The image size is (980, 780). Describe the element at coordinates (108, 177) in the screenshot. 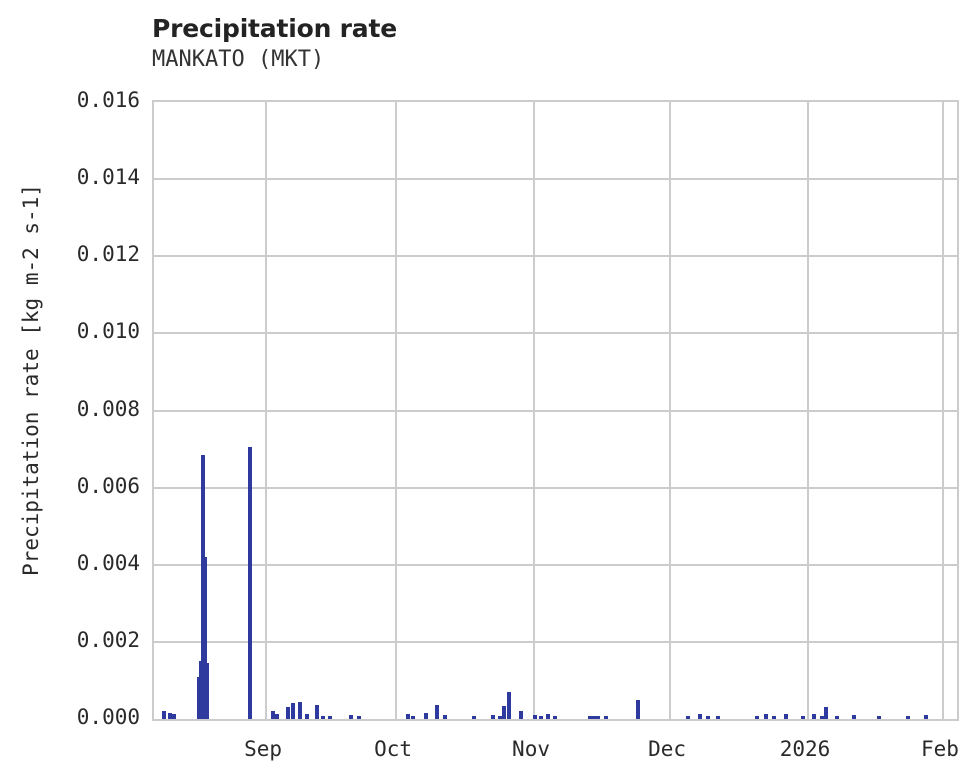

I see `y-axis-tick-label: 0.014` at that location.